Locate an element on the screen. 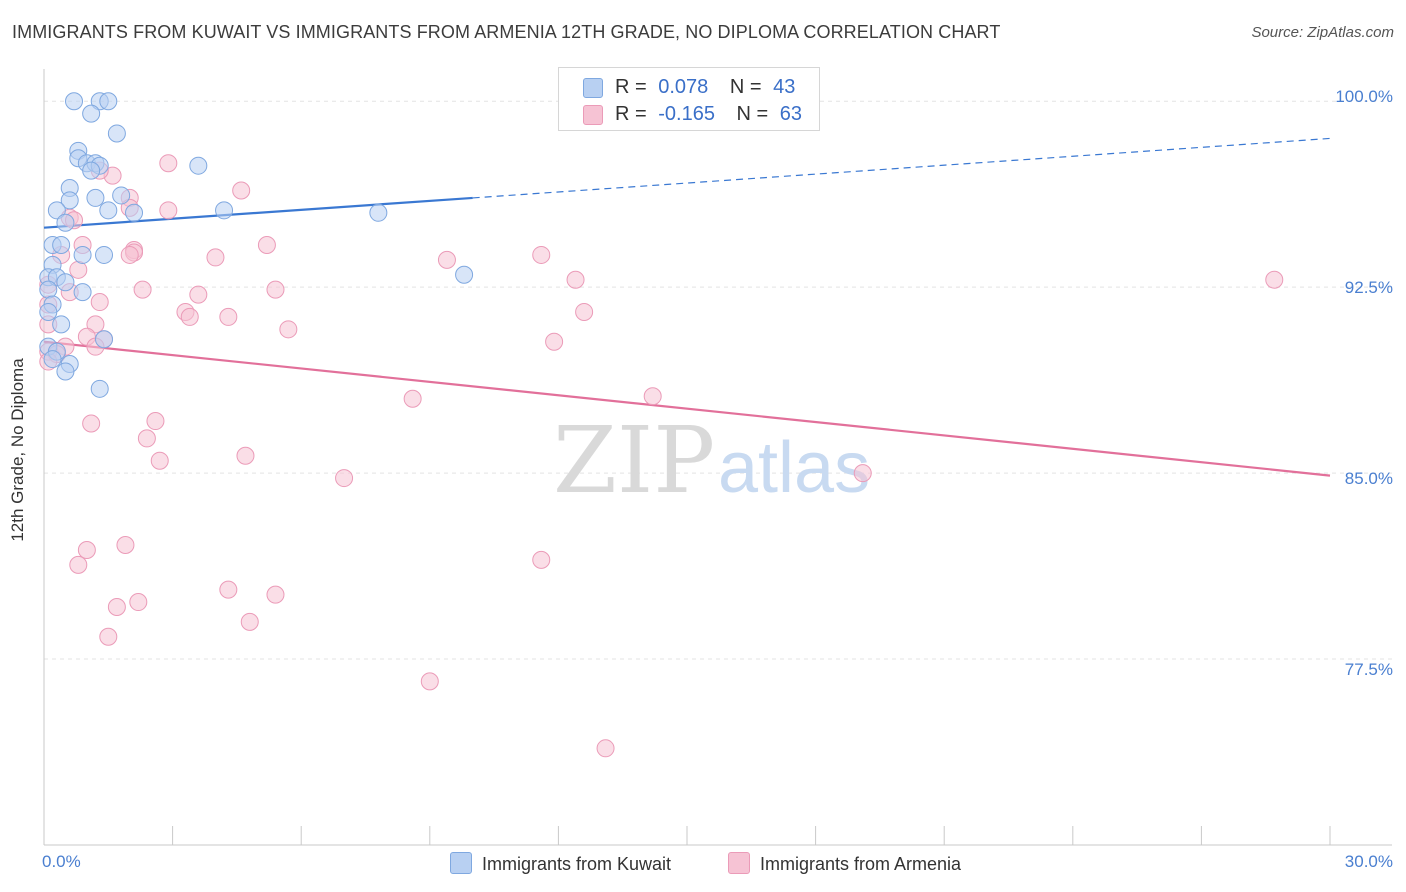 This screenshot has width=1406, height=892. watermark-atlas: atlas is located at coordinates (794, 468).